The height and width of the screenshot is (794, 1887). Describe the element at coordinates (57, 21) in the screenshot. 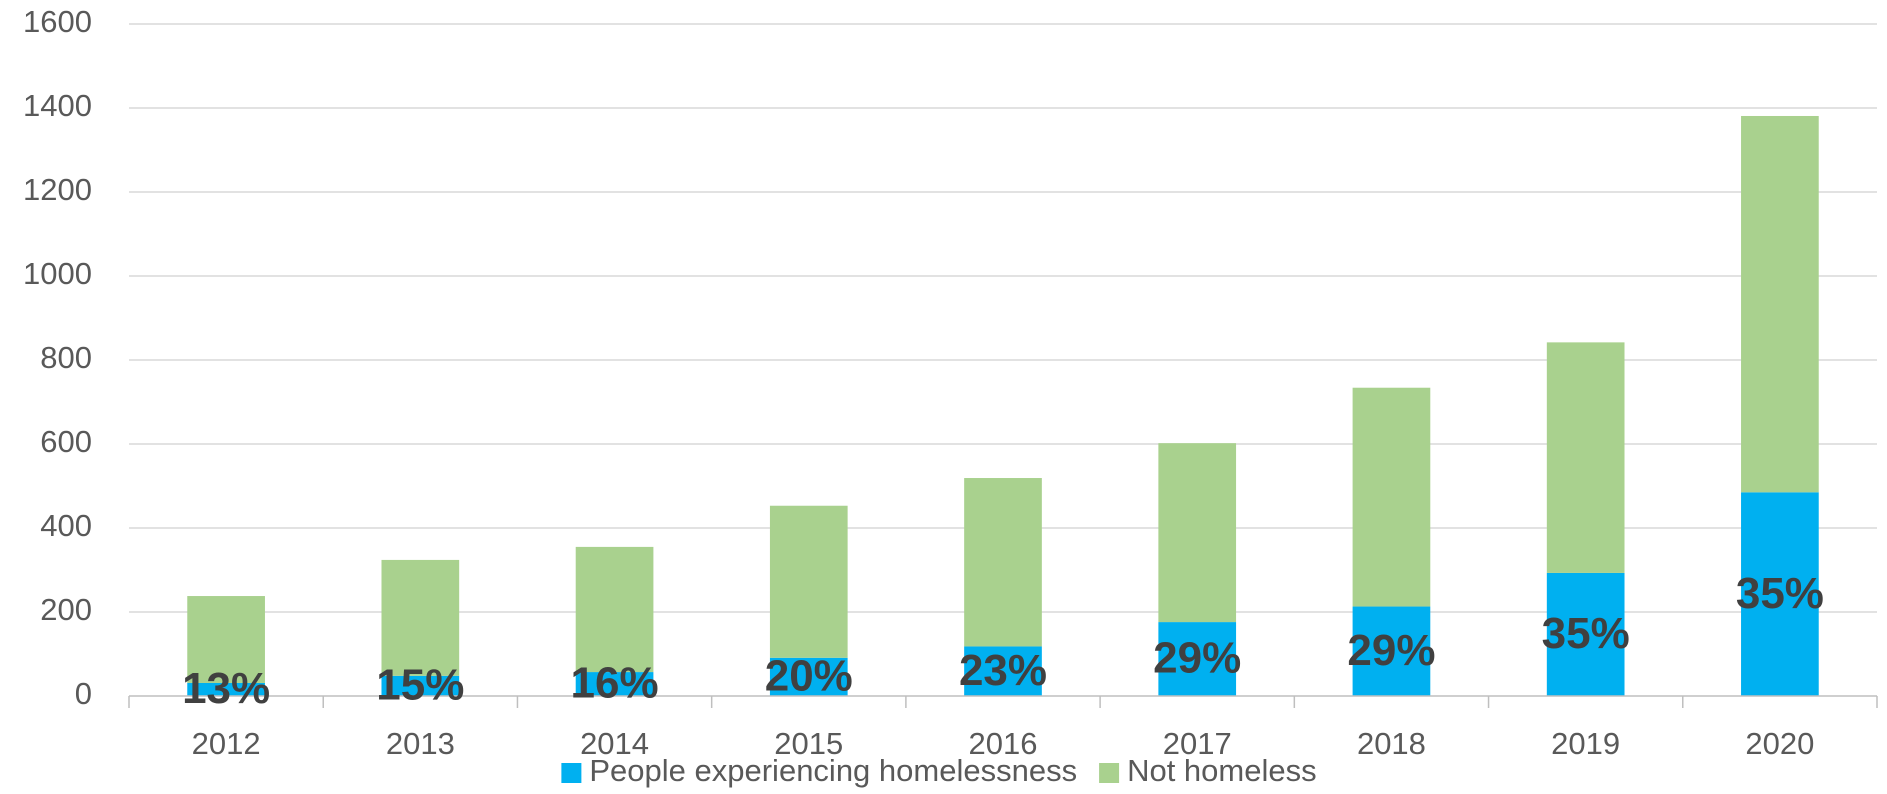

I see `y-tick-label: 1600` at that location.